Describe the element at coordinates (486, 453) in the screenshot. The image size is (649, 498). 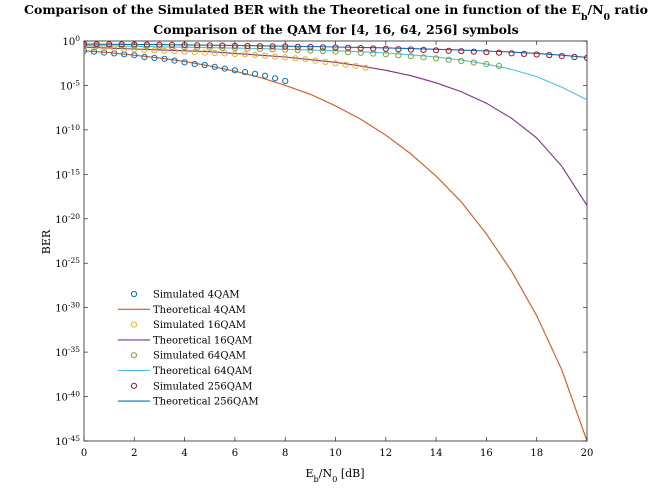
I see `x-tick-label: 16` at that location.